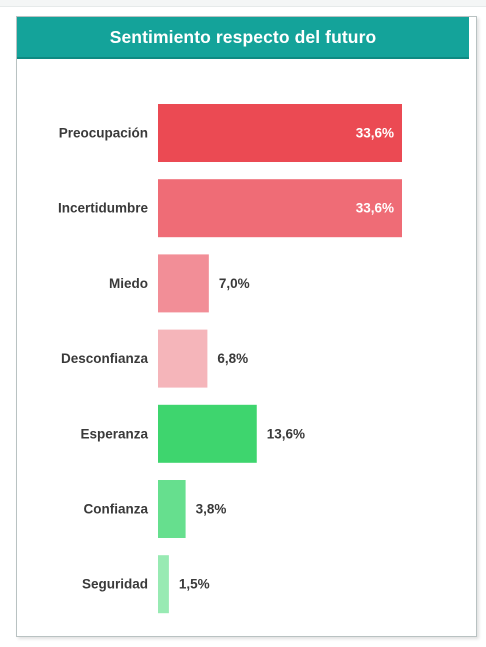  Describe the element at coordinates (286, 433) in the screenshot. I see `value-label-esperanza: 13,6%` at that location.